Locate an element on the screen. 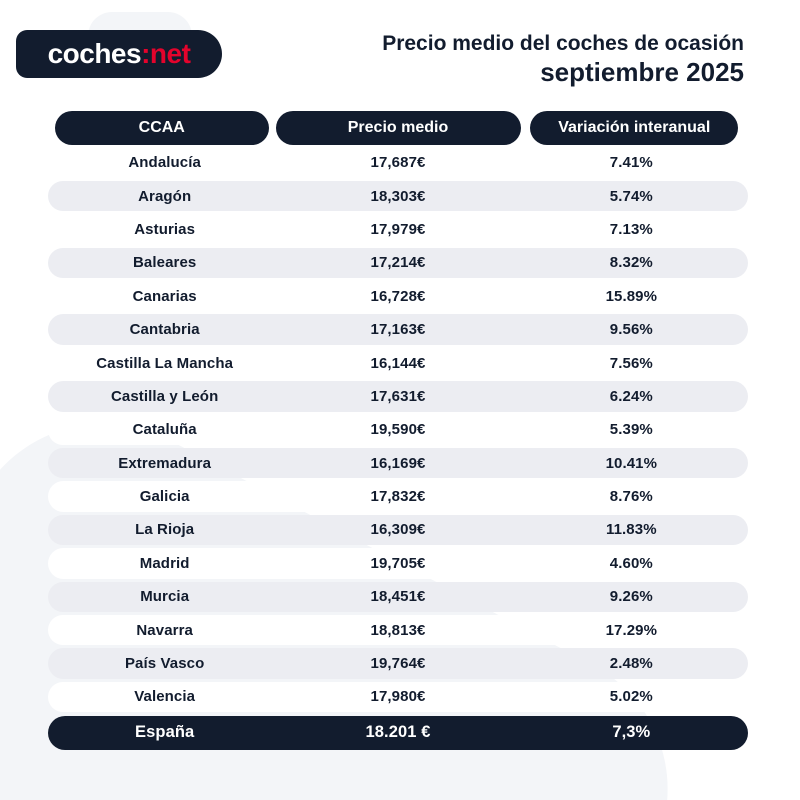  ccaa-cell: Cataluña is located at coordinates (164, 430).